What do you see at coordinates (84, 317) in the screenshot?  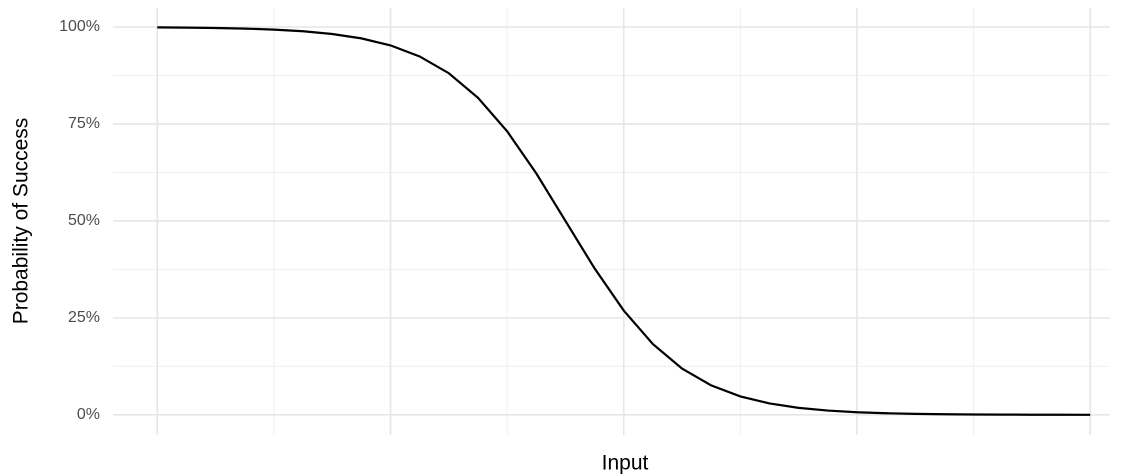 I see `y-tick-label: 25%` at bounding box center [84, 317].